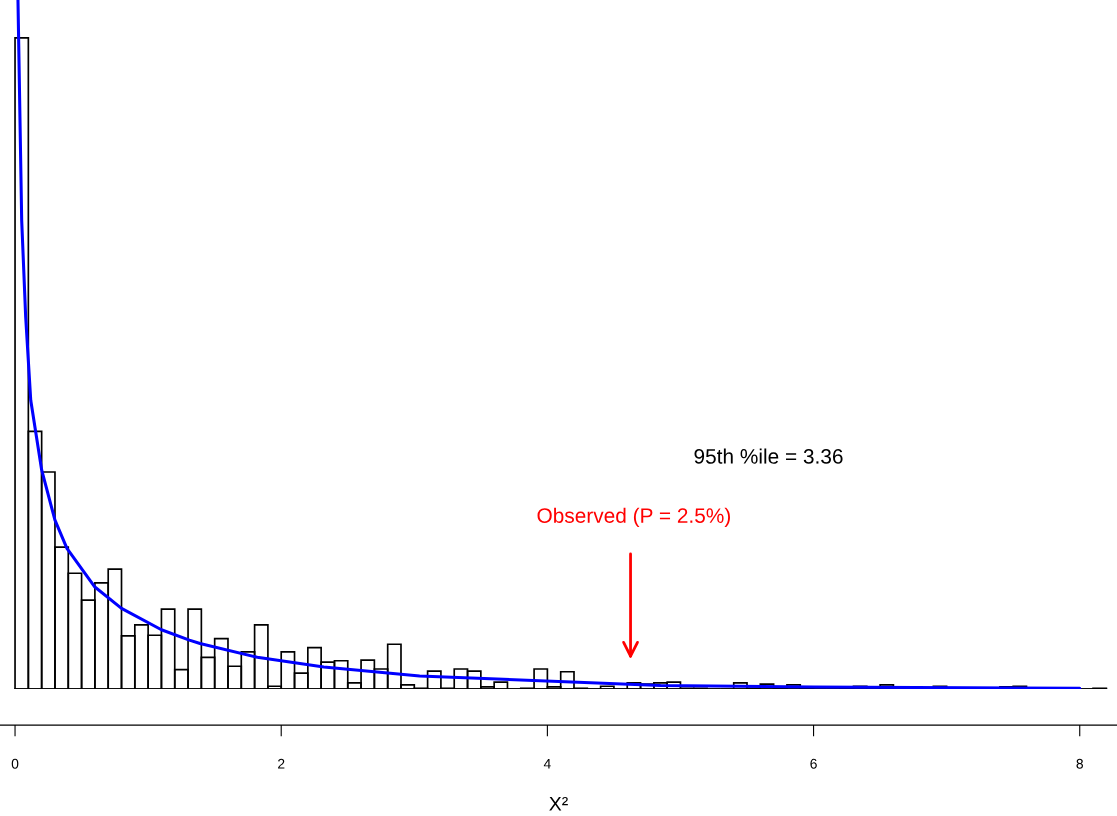 The image size is (1117, 816). I want to click on x-tick-label: 8, so click(1079, 763).